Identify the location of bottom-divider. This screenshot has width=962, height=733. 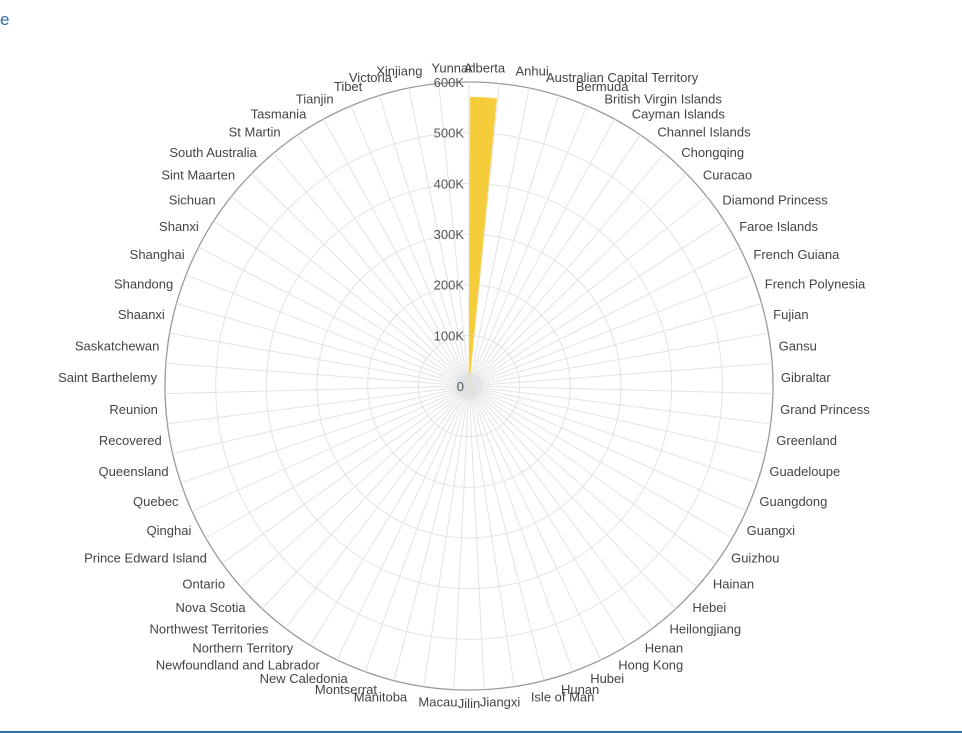
(481, 732).